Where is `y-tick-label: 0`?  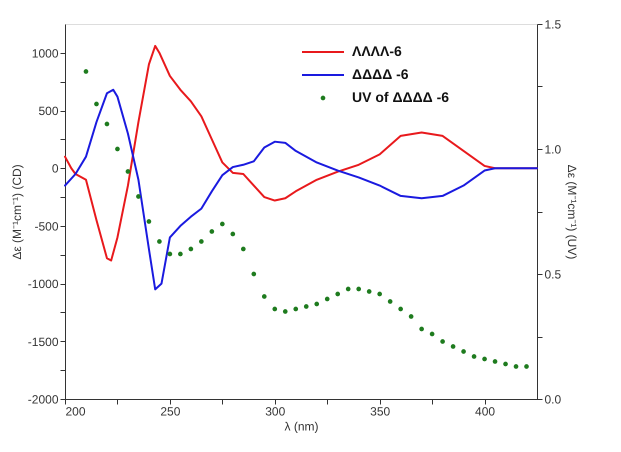 y-tick-label: 0 is located at coordinates (55, 169).